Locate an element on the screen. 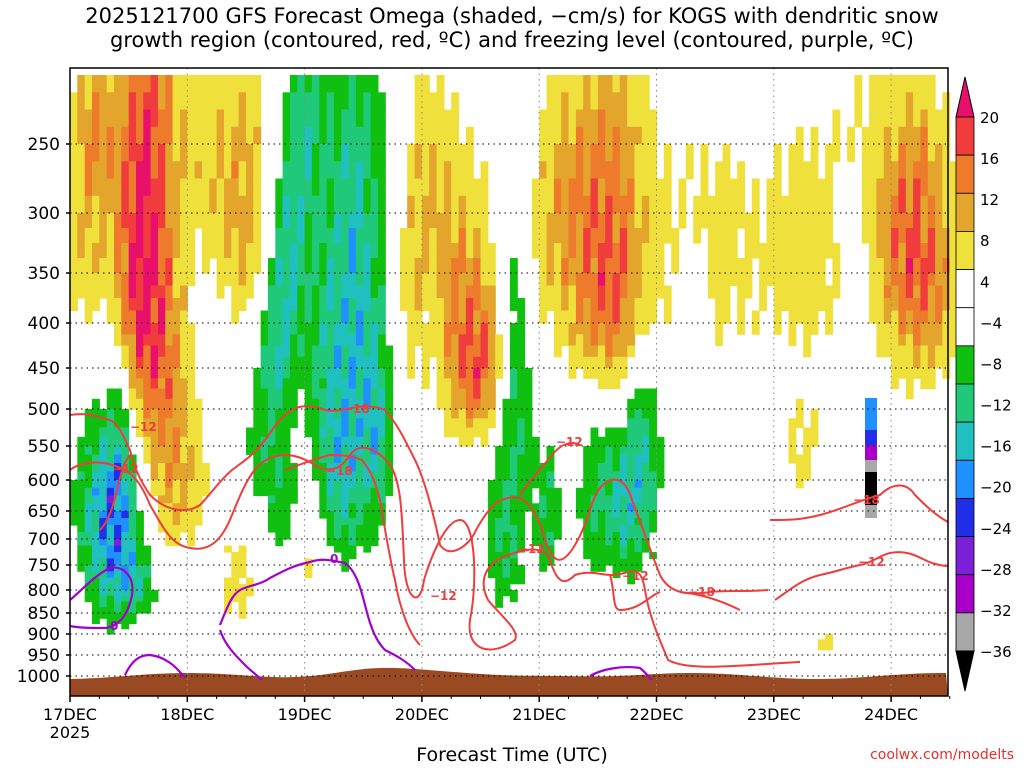 This screenshot has height=768, width=1024. dgz-contour-label: −12 is located at coordinates (125, 469).